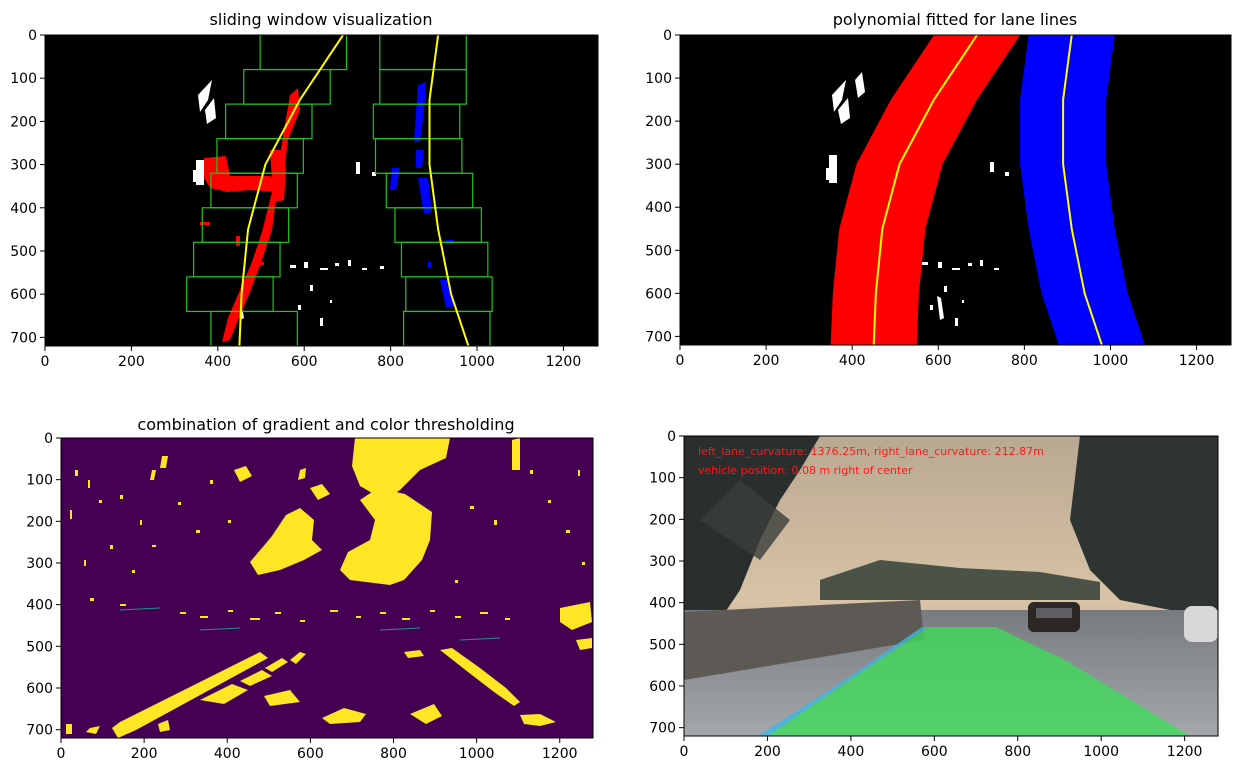  Describe the element at coordinates (321, 19) in the screenshot. I see `sliding-panel-title: sliding window visualization` at that location.